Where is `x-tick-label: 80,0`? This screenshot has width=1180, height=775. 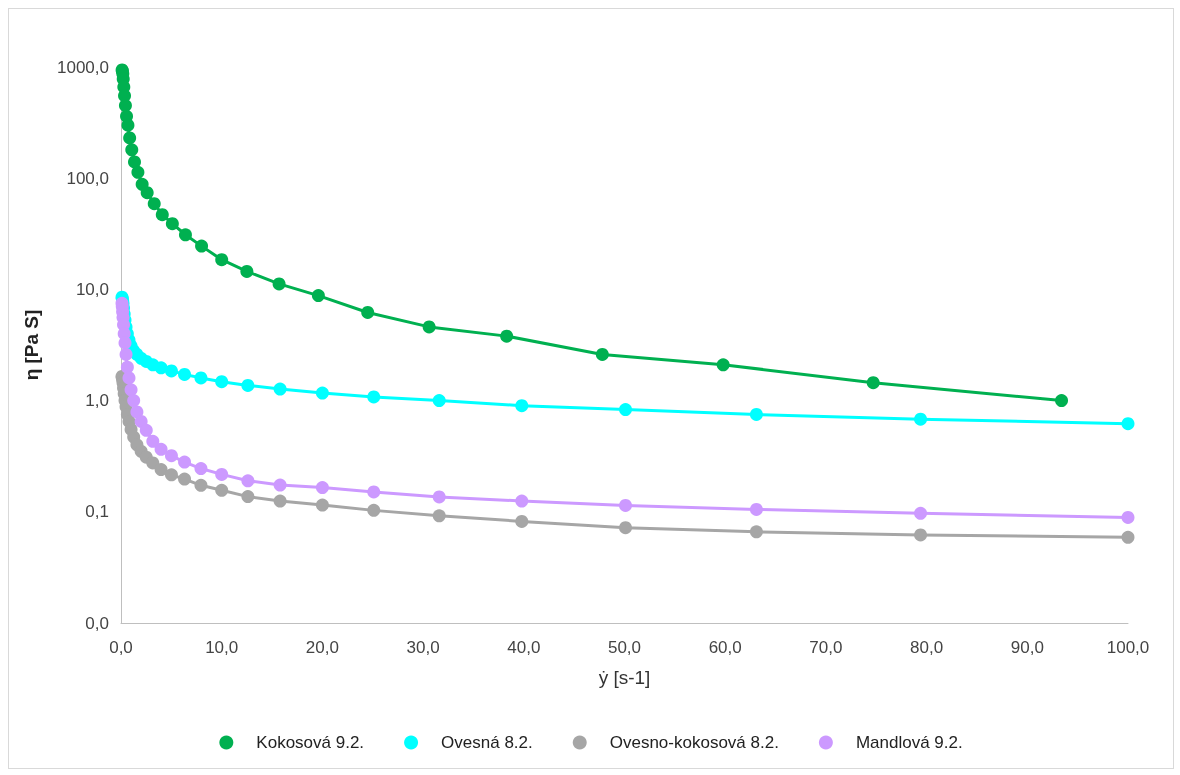
x-tick-label: 80,0 is located at coordinates (927, 647).